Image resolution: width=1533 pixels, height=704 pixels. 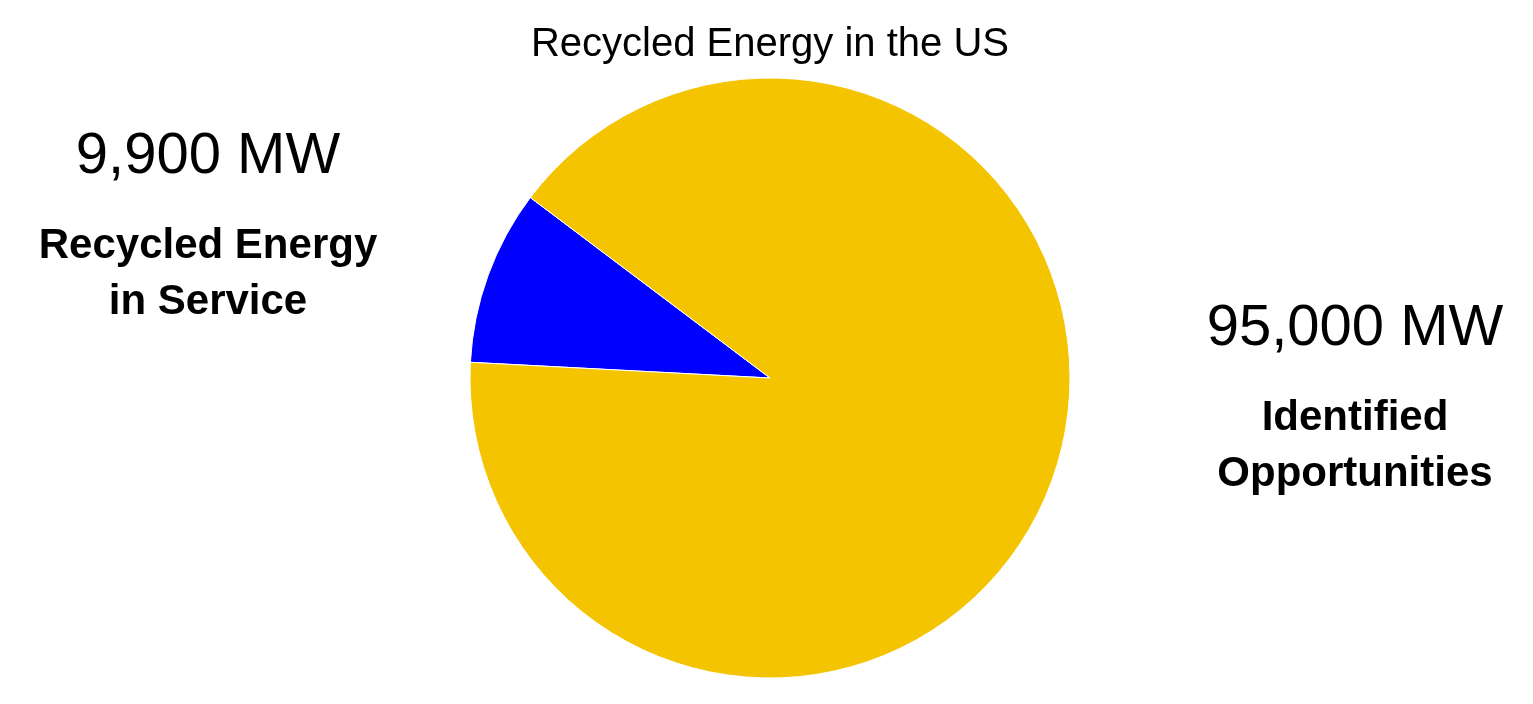 I want to click on slice-label: Identified Opportunities, so click(x=1355, y=443).